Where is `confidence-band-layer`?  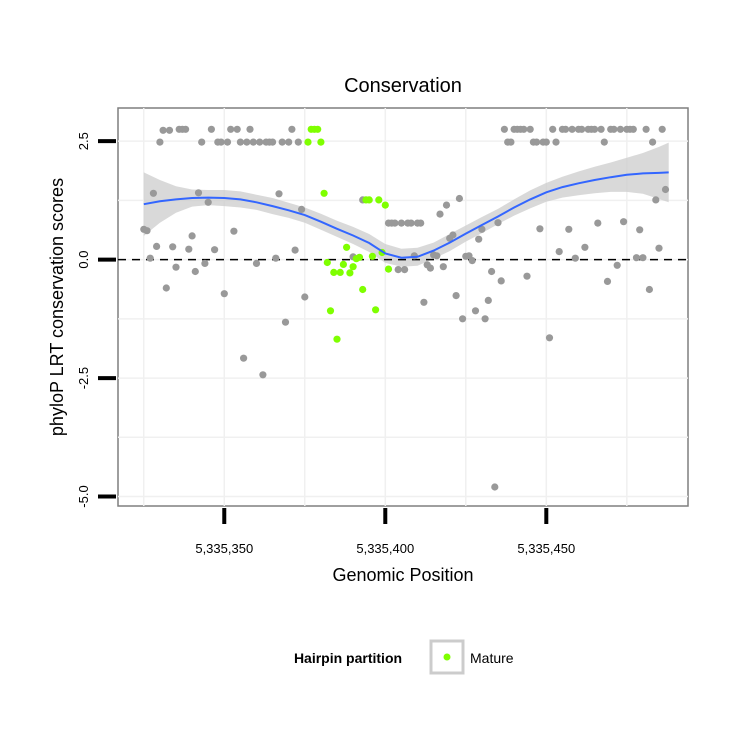 confidence-band-layer is located at coordinates (406, 204).